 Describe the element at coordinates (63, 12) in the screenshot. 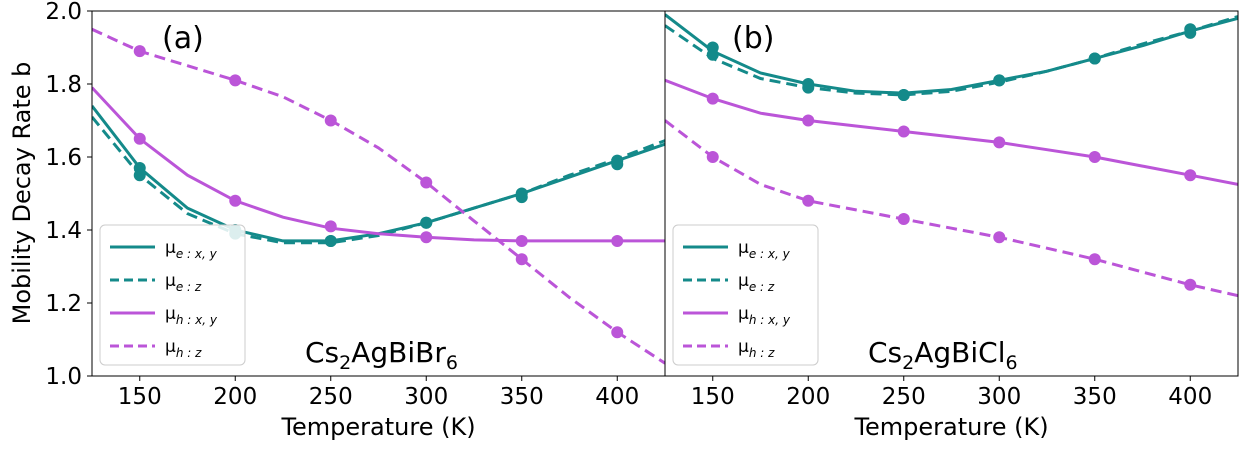

I see `y-tick-label: 2.0` at that location.